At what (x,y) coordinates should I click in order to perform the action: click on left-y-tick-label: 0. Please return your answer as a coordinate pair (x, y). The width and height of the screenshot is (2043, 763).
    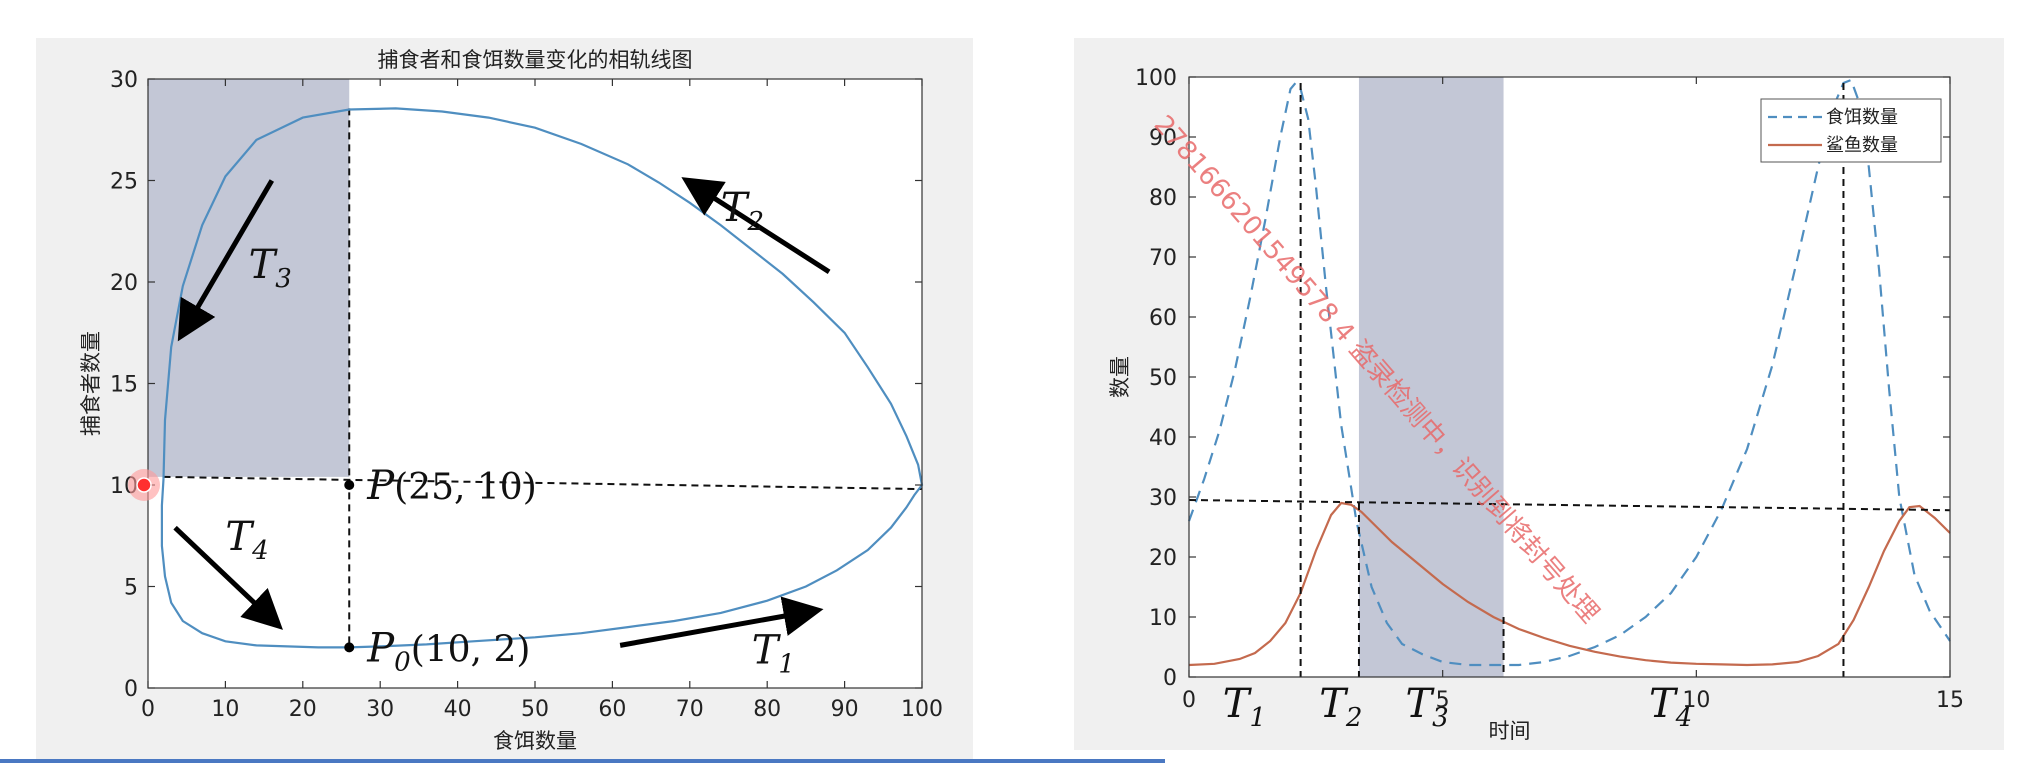
    Looking at the image, I should click on (131, 689).